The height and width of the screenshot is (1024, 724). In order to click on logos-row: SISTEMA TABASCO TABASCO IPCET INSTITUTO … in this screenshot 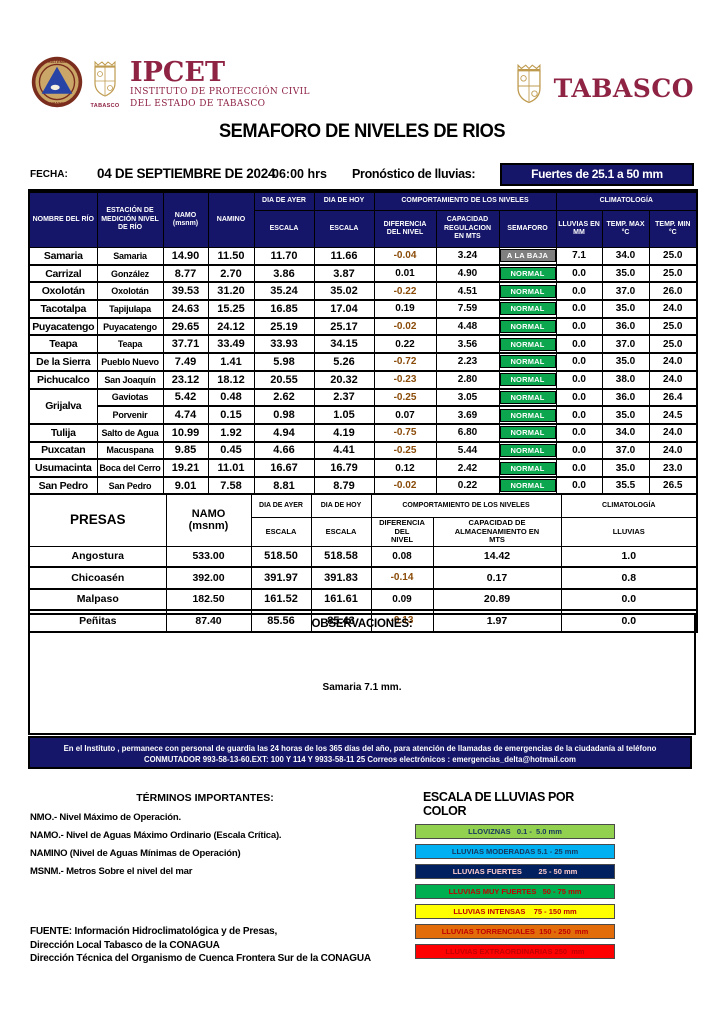, I will do `click(362, 84)`.